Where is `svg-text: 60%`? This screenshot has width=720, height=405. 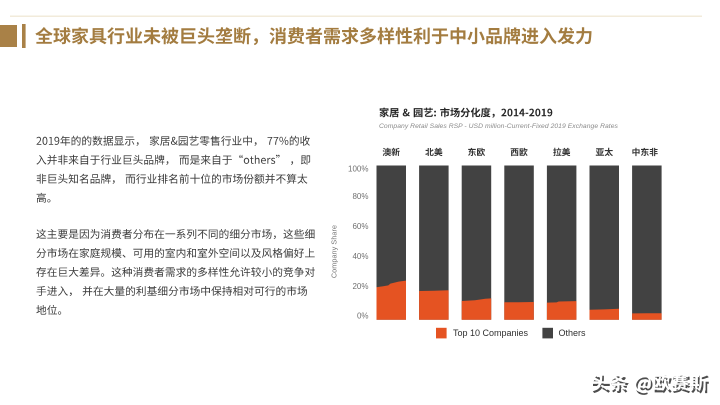
svg-text: 60% is located at coordinates (360, 226).